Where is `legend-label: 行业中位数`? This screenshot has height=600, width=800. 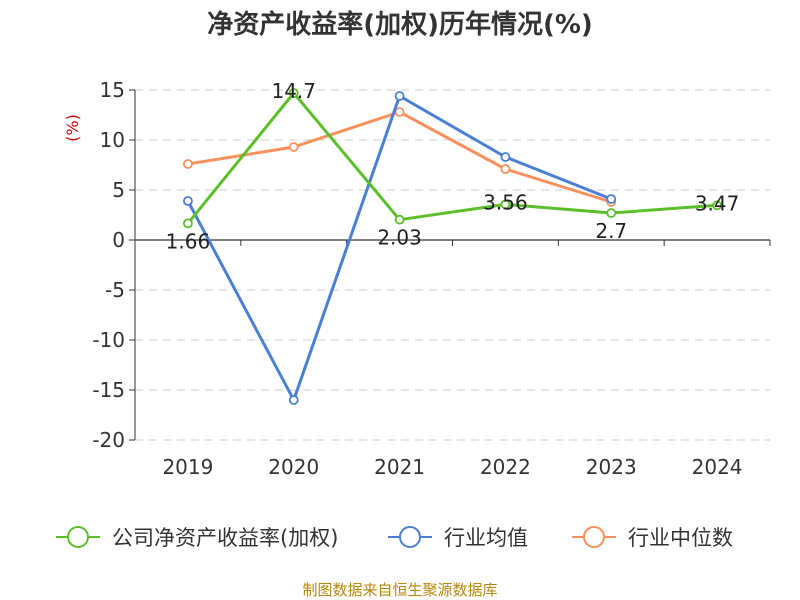
legend-label: 行业中位数 is located at coordinates (680, 538).